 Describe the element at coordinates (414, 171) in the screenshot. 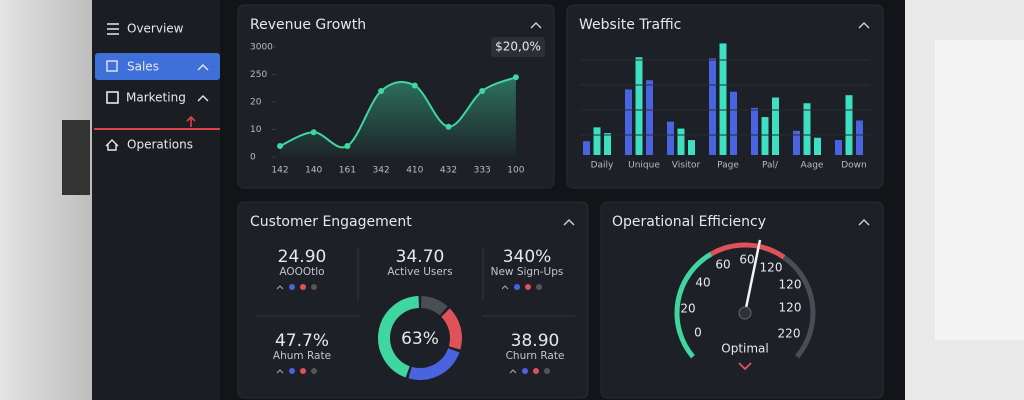

I see `x-tick-label: 410` at that location.